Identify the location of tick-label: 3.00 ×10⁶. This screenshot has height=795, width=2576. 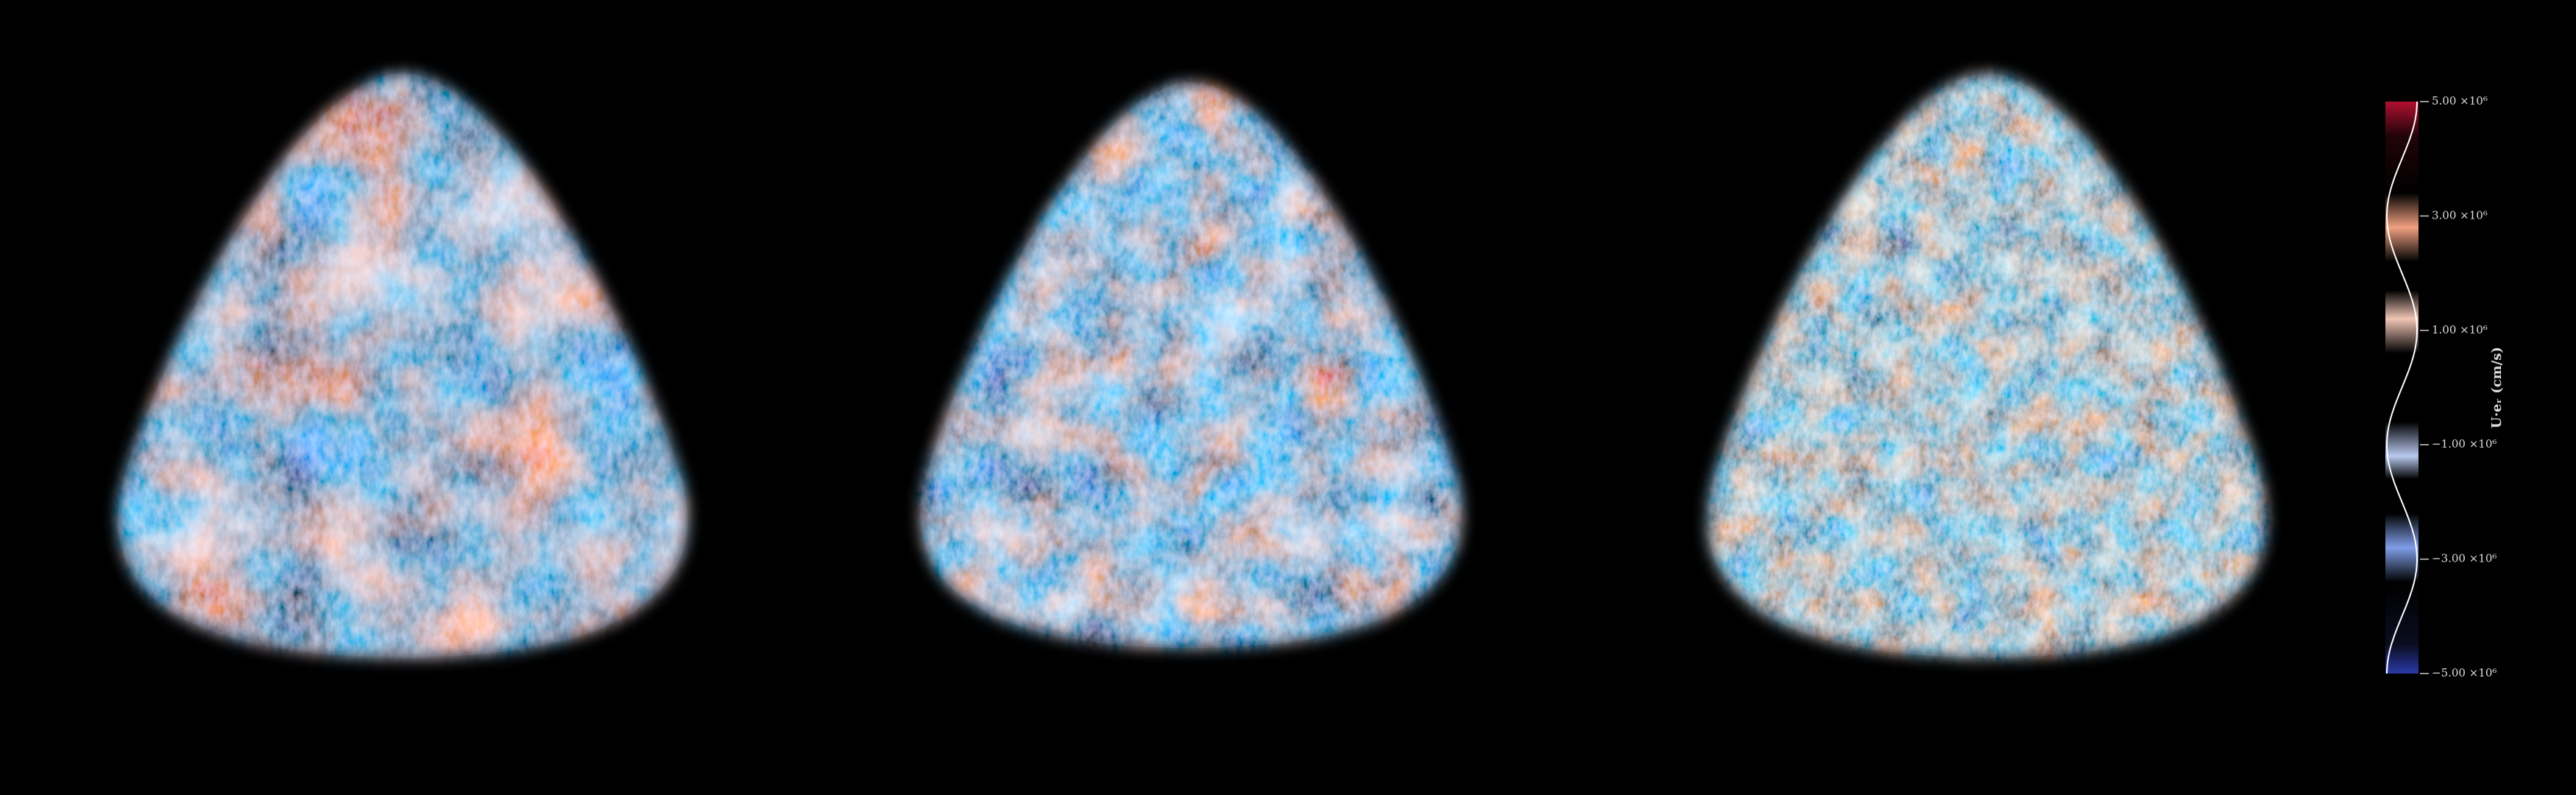
(2460, 215).